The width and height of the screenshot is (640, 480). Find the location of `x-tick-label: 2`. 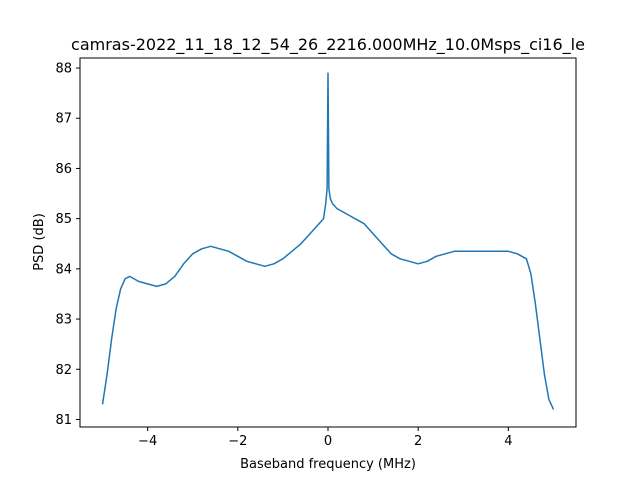

x-tick-label: 2 is located at coordinates (418, 441).